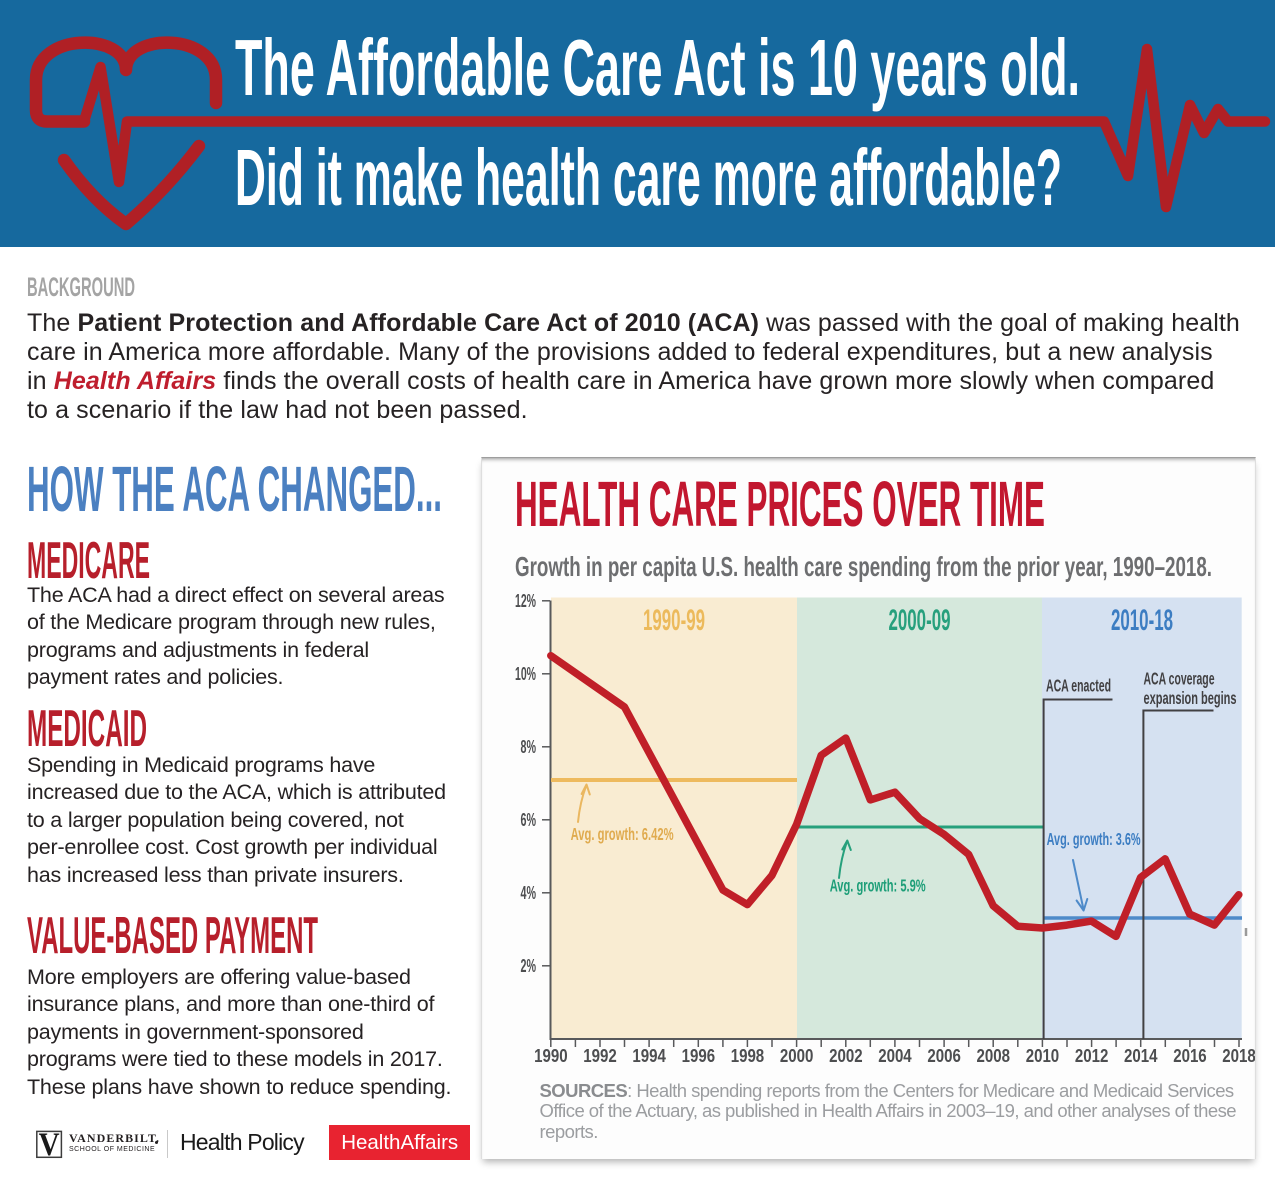  I want to click on svg-text: BACKGROUND, so click(81, 287).